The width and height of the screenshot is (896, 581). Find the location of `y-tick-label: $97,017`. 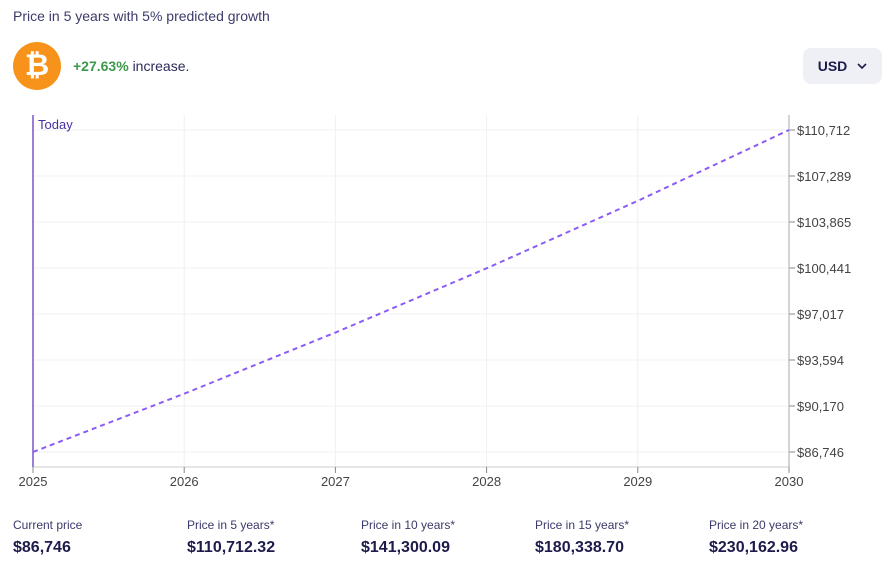

y-tick-label: $97,017 is located at coordinates (820, 314).